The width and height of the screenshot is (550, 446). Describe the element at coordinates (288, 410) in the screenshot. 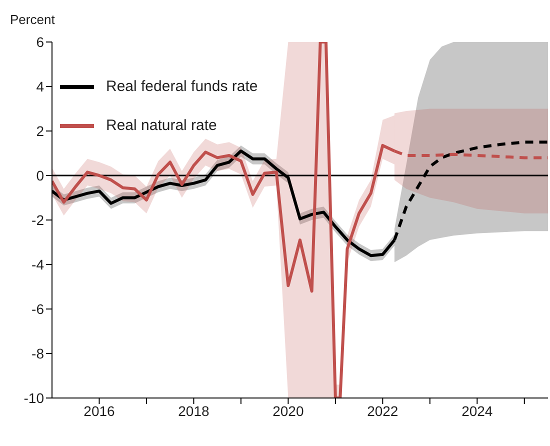

I see `x-tick-label: 2020` at that location.